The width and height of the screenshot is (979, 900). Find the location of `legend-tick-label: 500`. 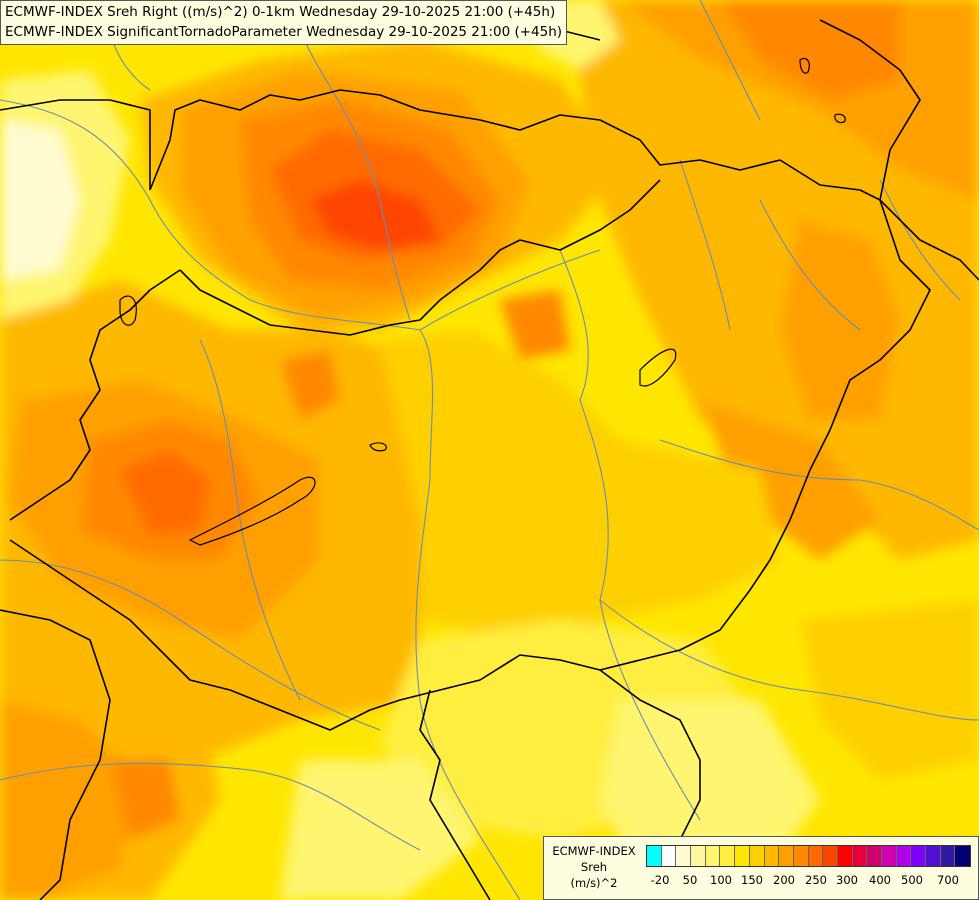

legend-tick-label: 500 is located at coordinates (912, 880).